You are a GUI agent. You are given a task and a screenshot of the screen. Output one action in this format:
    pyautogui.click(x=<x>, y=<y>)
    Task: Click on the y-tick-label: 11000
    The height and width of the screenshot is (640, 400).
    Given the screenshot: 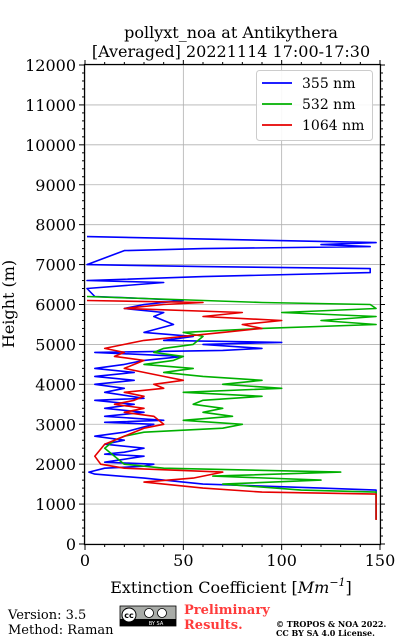 What is the action you would take?
    pyautogui.click(x=50, y=105)
    